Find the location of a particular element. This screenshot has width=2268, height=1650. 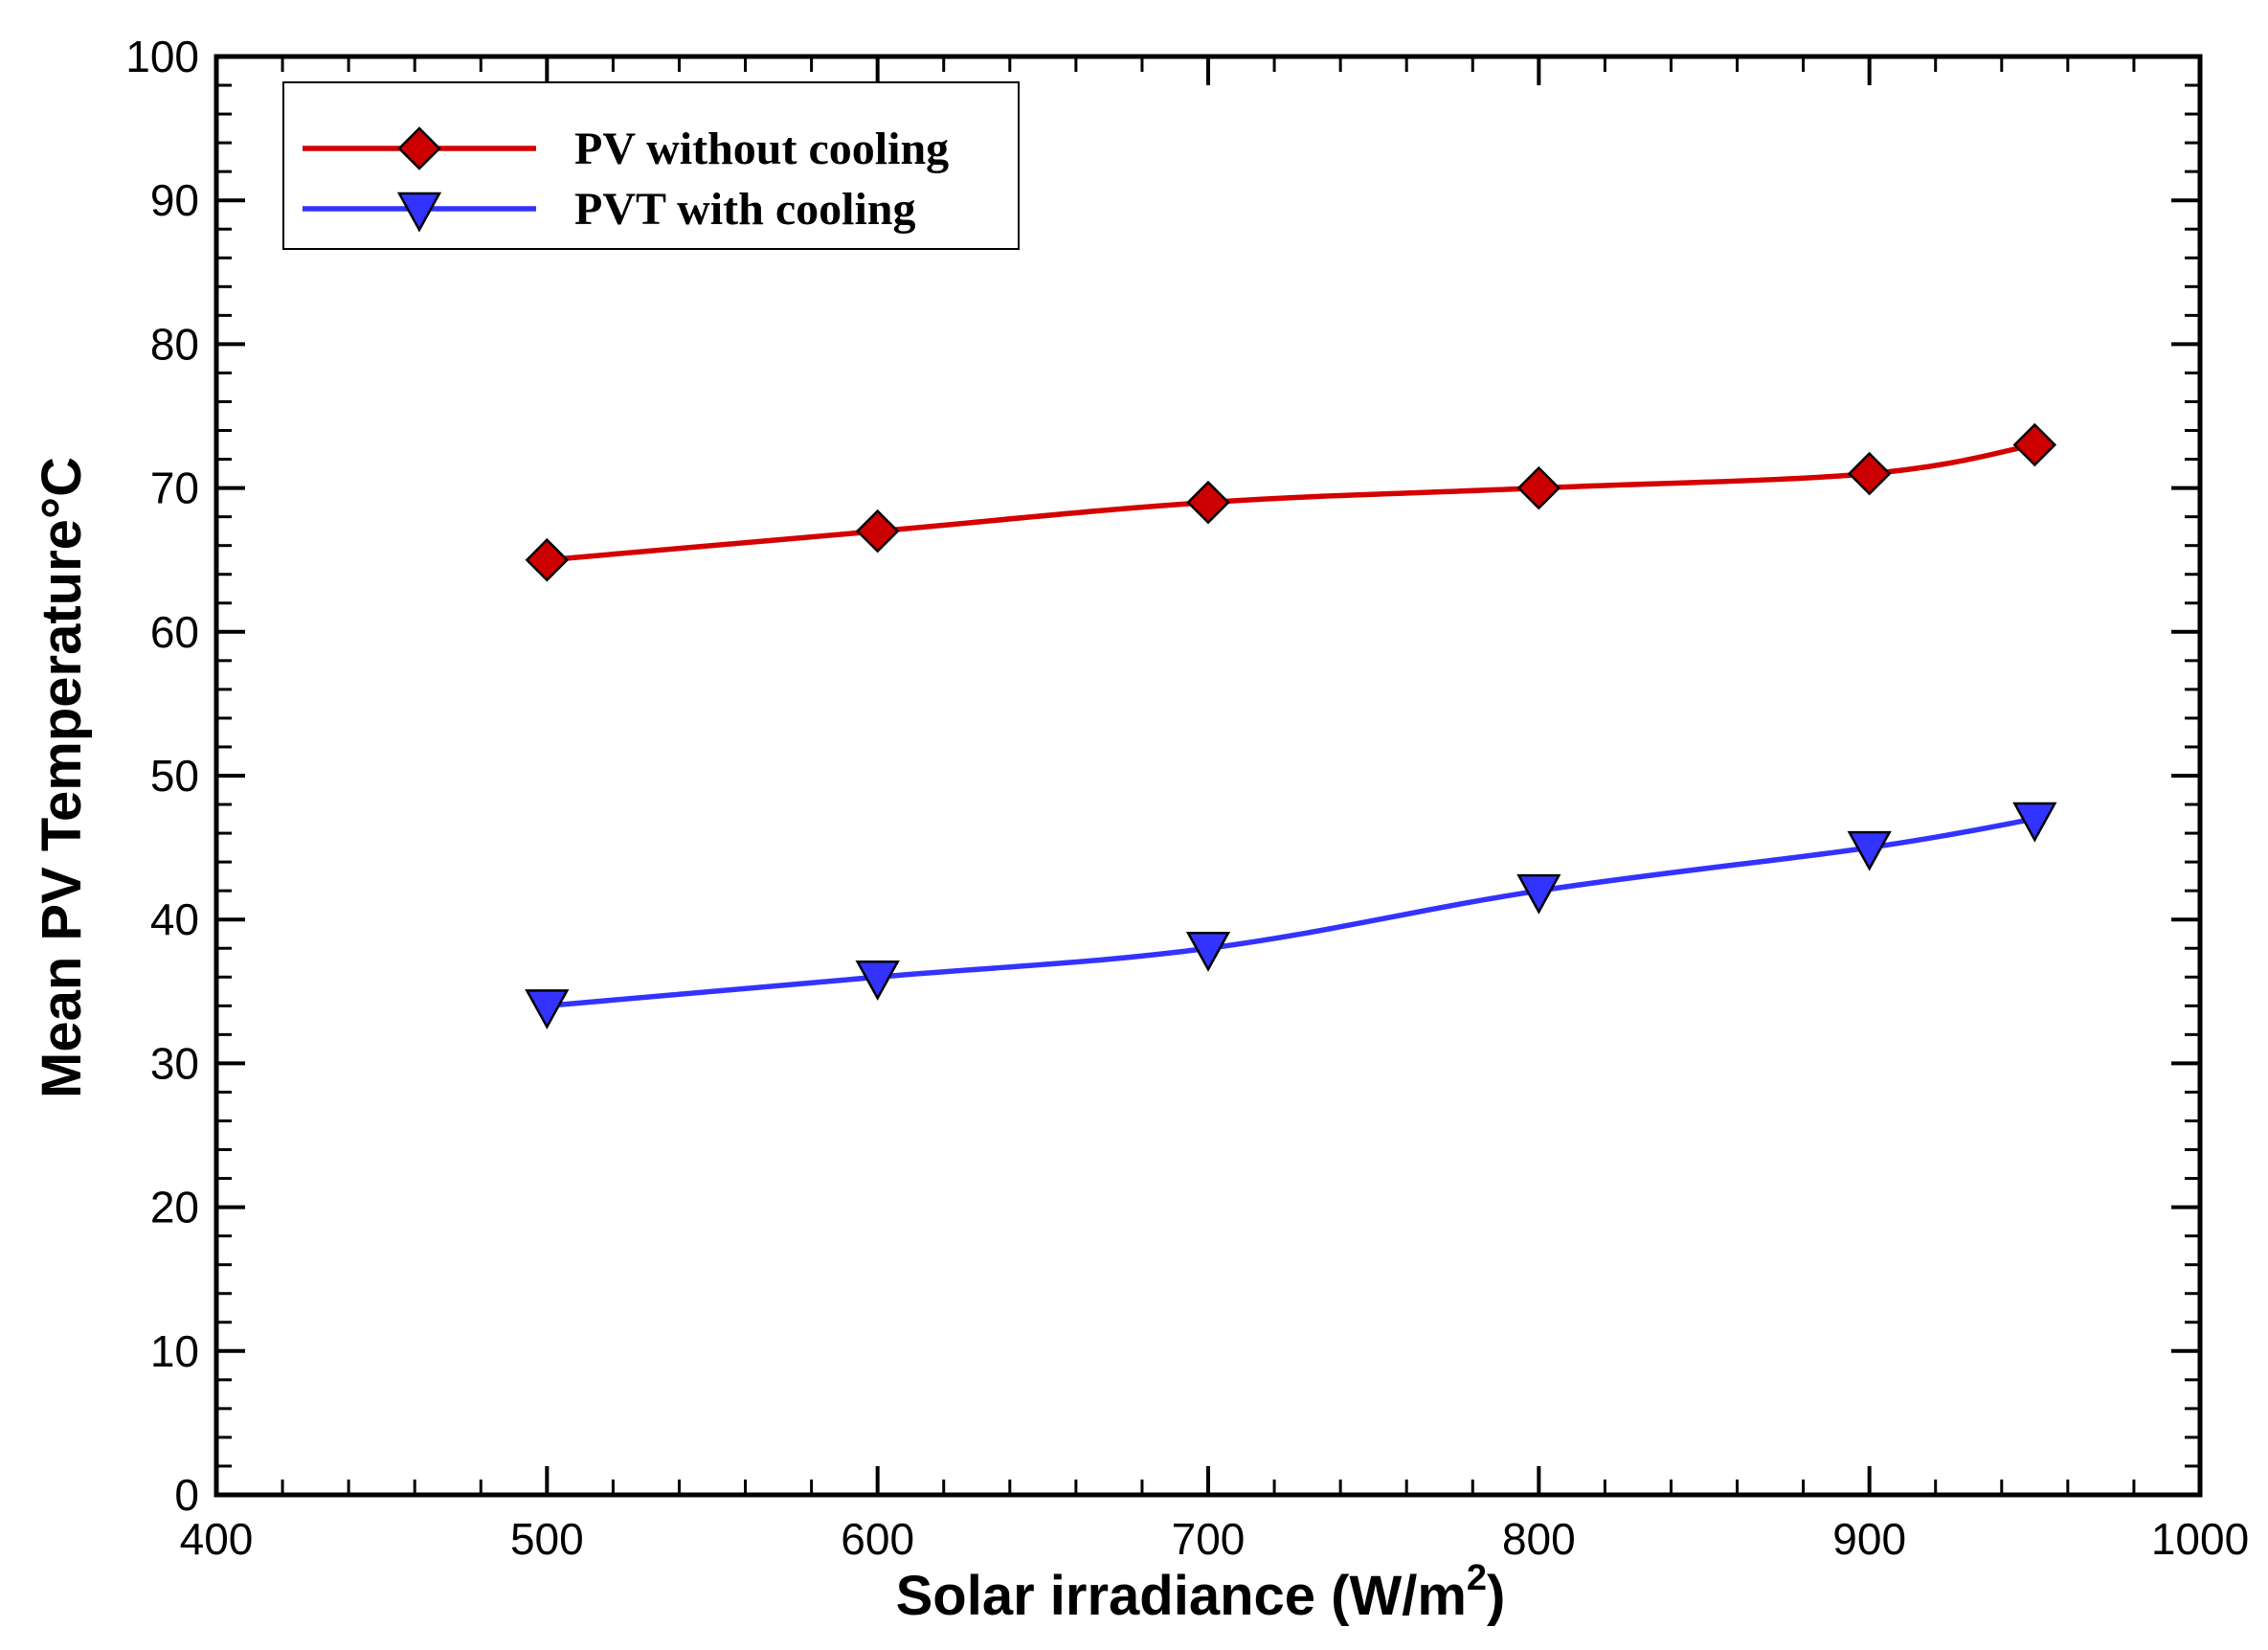

x-tick-label: 900 is located at coordinates (1869, 1539).